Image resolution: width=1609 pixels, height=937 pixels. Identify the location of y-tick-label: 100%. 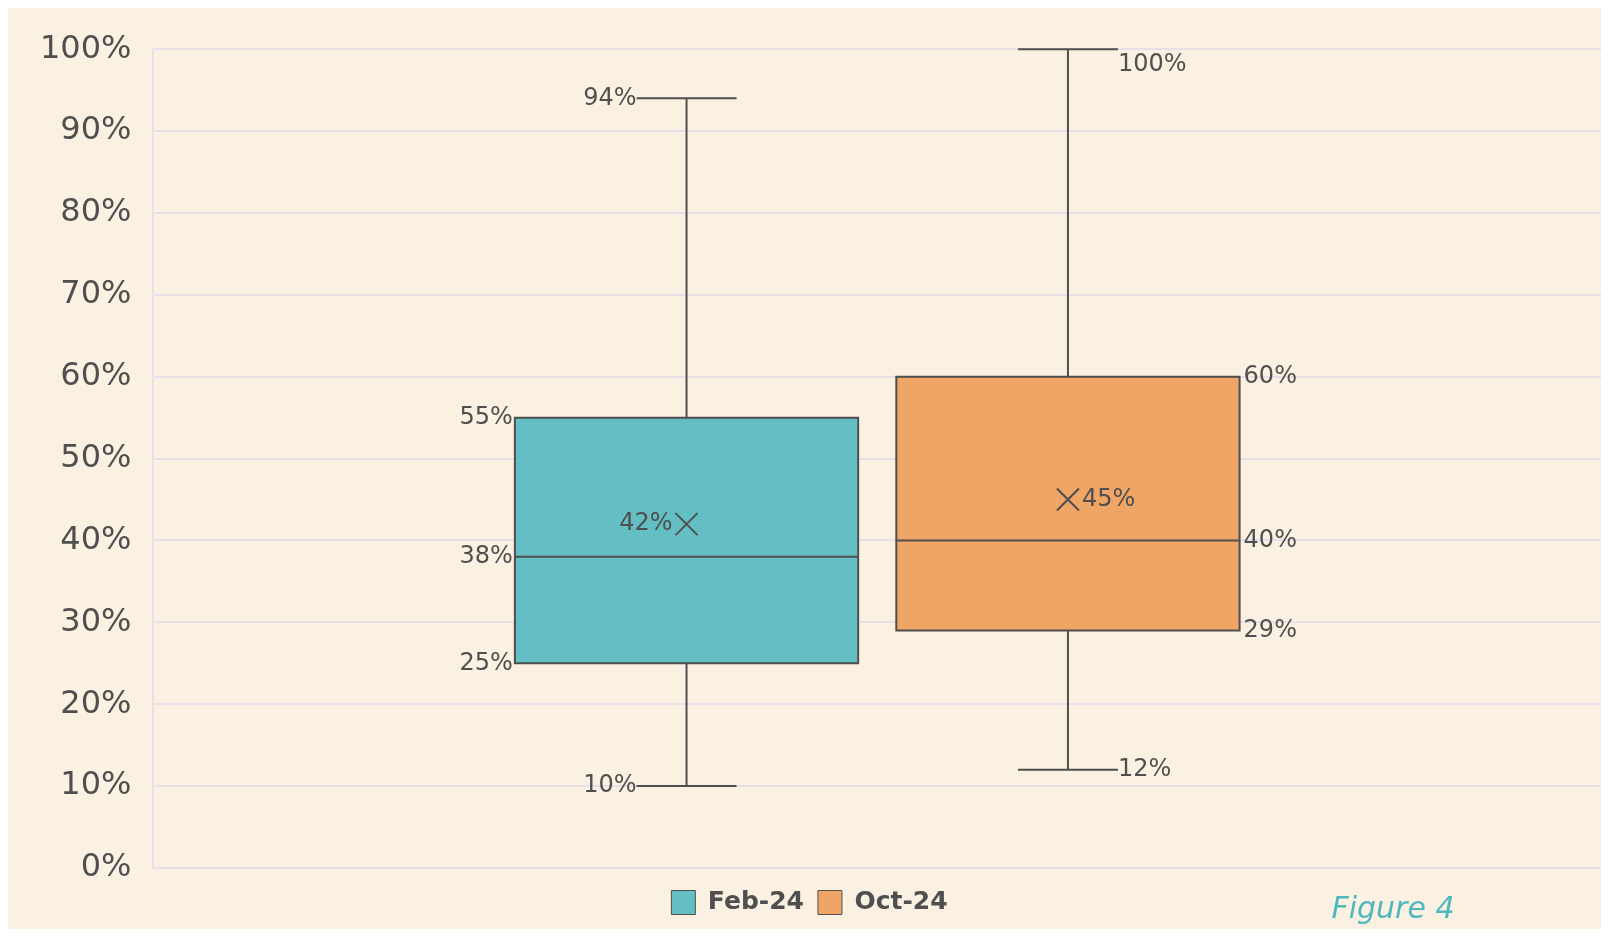
(86, 46).